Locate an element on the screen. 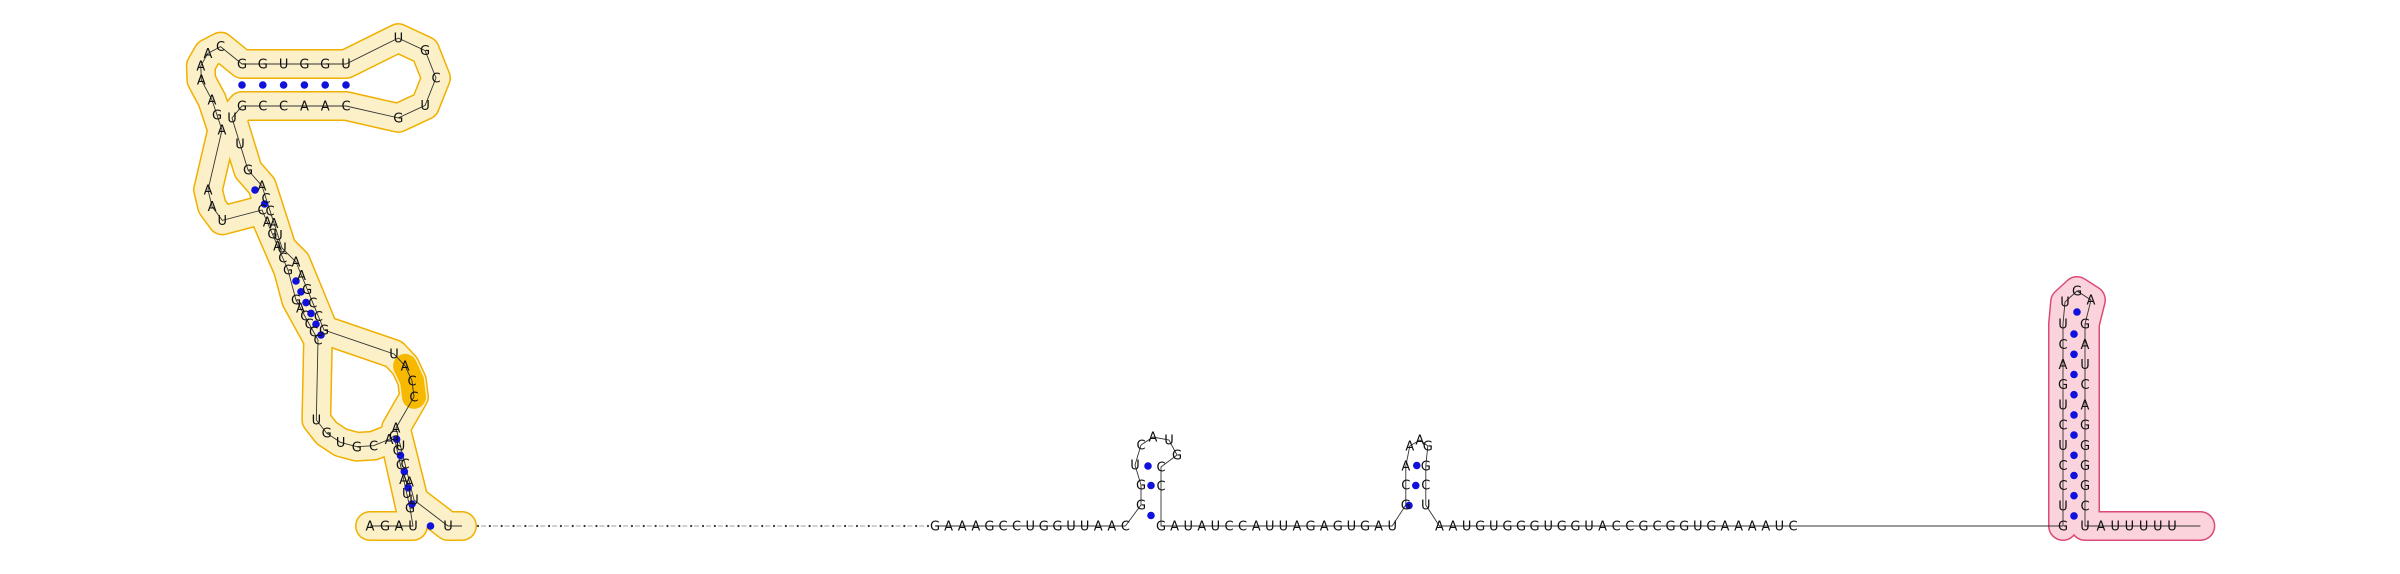 The width and height of the screenshot is (2400, 574). hairpin-2-pair is located at coordinates (1417, 465).